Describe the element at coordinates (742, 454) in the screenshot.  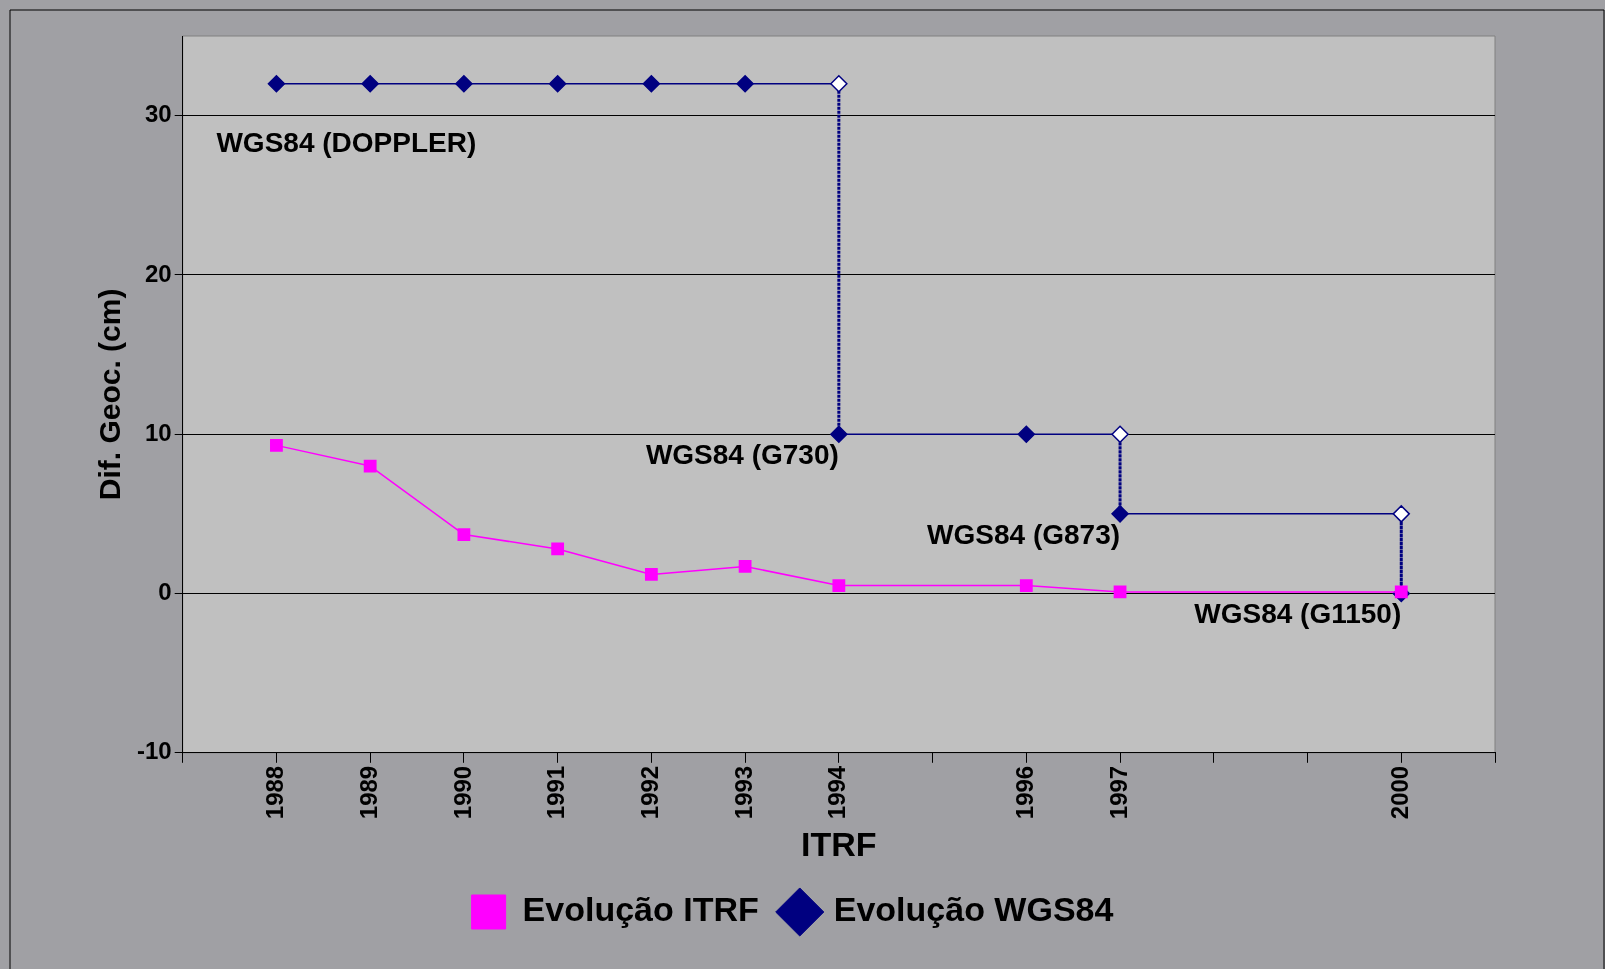
I see `annotation: WGS84 (G730)` at that location.